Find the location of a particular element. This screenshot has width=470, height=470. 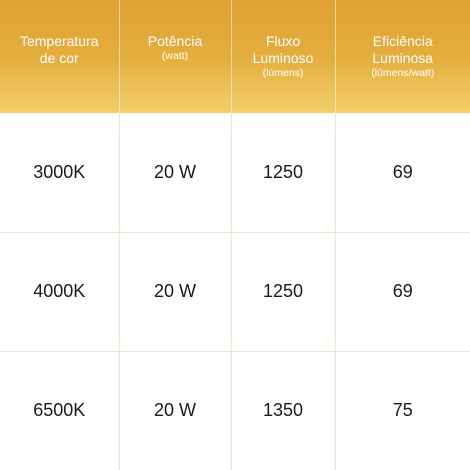

header-subtitle: (lúmens) is located at coordinates (283, 73).